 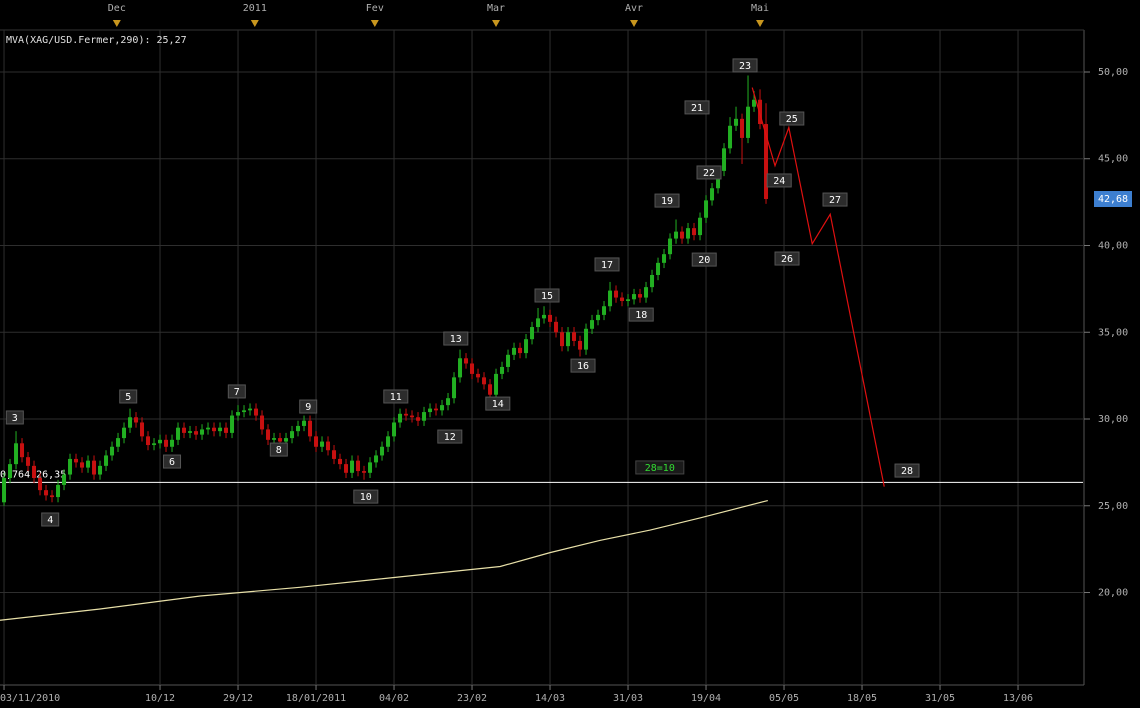 I want to click on month-label: Fev, so click(x=375, y=8).